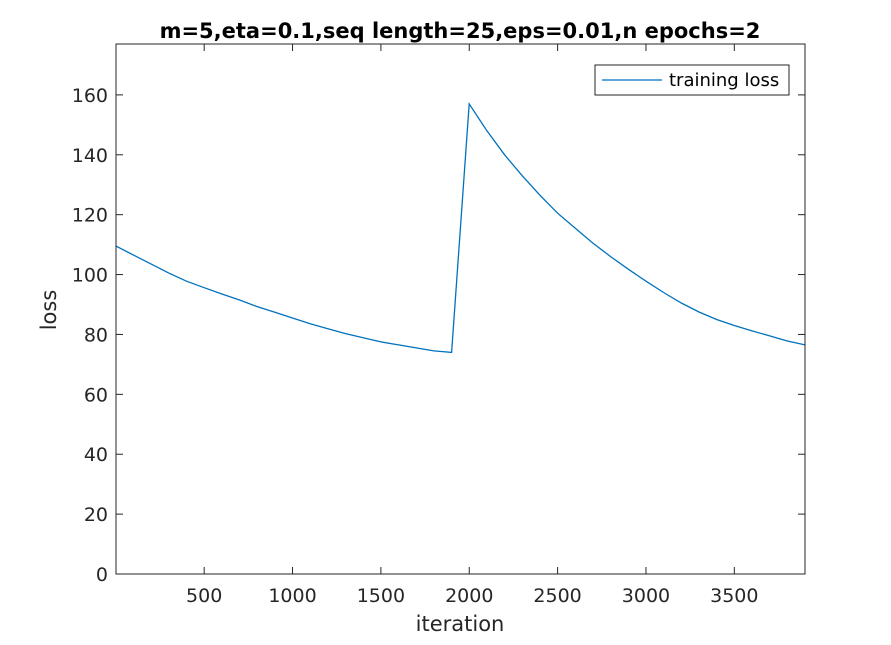 The image size is (891, 645). I want to click on x-tick-label: 1000, so click(292, 596).